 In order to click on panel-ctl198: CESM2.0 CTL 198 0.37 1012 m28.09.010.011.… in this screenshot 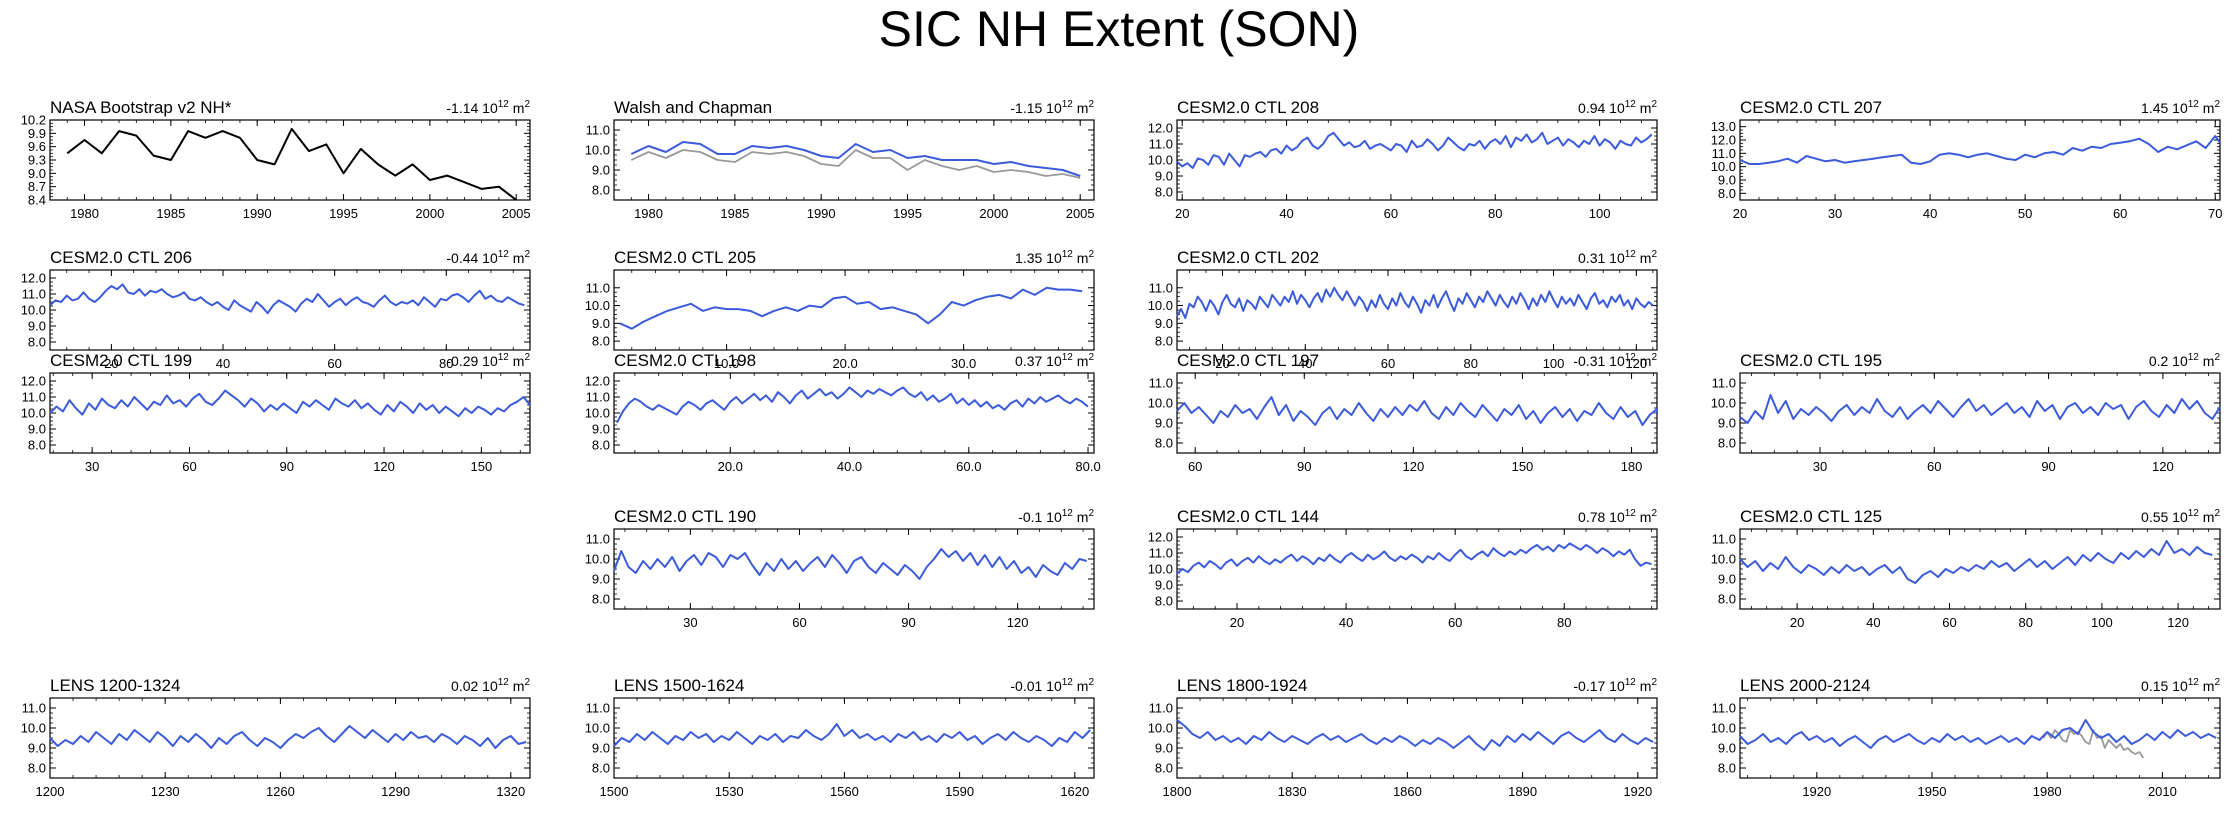, I will do `click(843, 412)`.